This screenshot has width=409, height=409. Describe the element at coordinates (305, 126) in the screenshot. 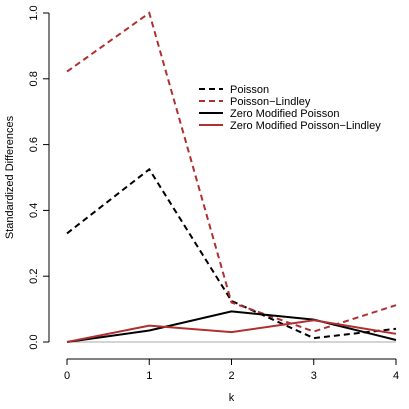

I see `legend-label: Zero Modified Poisson−Lindley` at that location.